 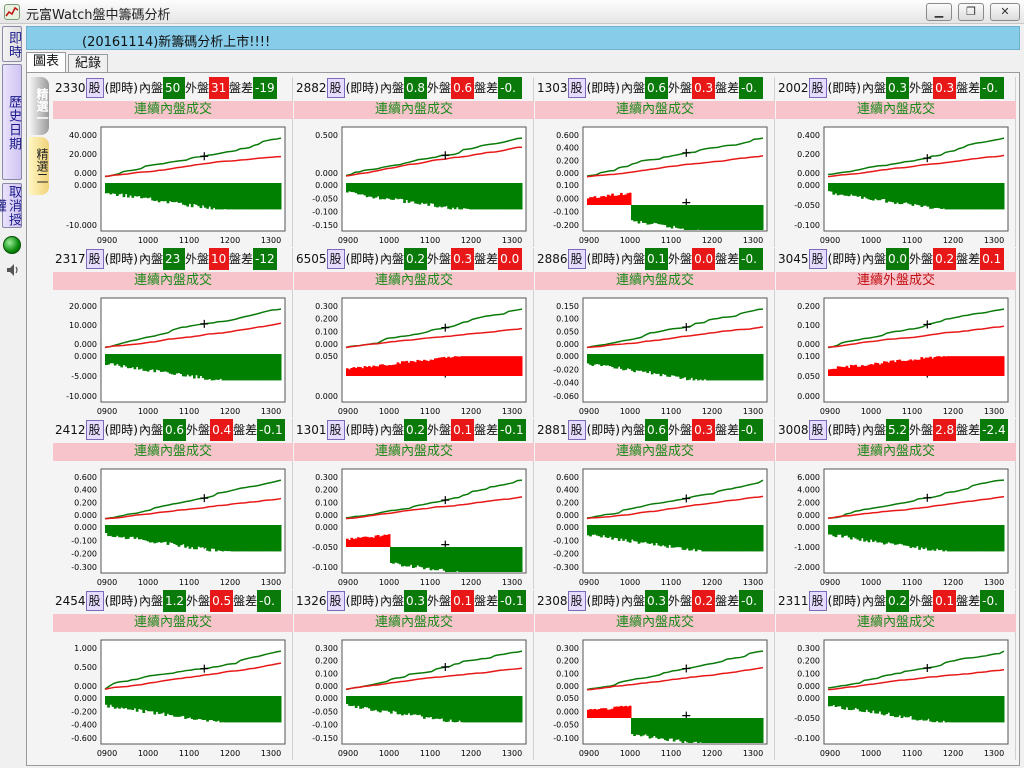 I want to click on y-tick-label: -0.100, so click(x=325, y=725).